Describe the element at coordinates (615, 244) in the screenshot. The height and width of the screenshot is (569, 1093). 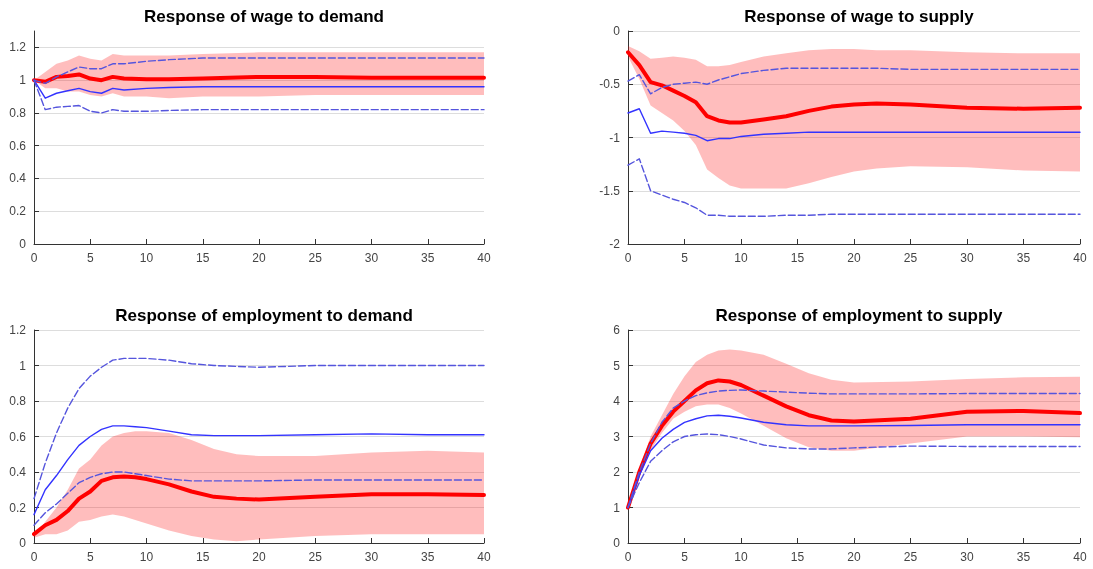
I see `y-tick-label: -2` at that location.